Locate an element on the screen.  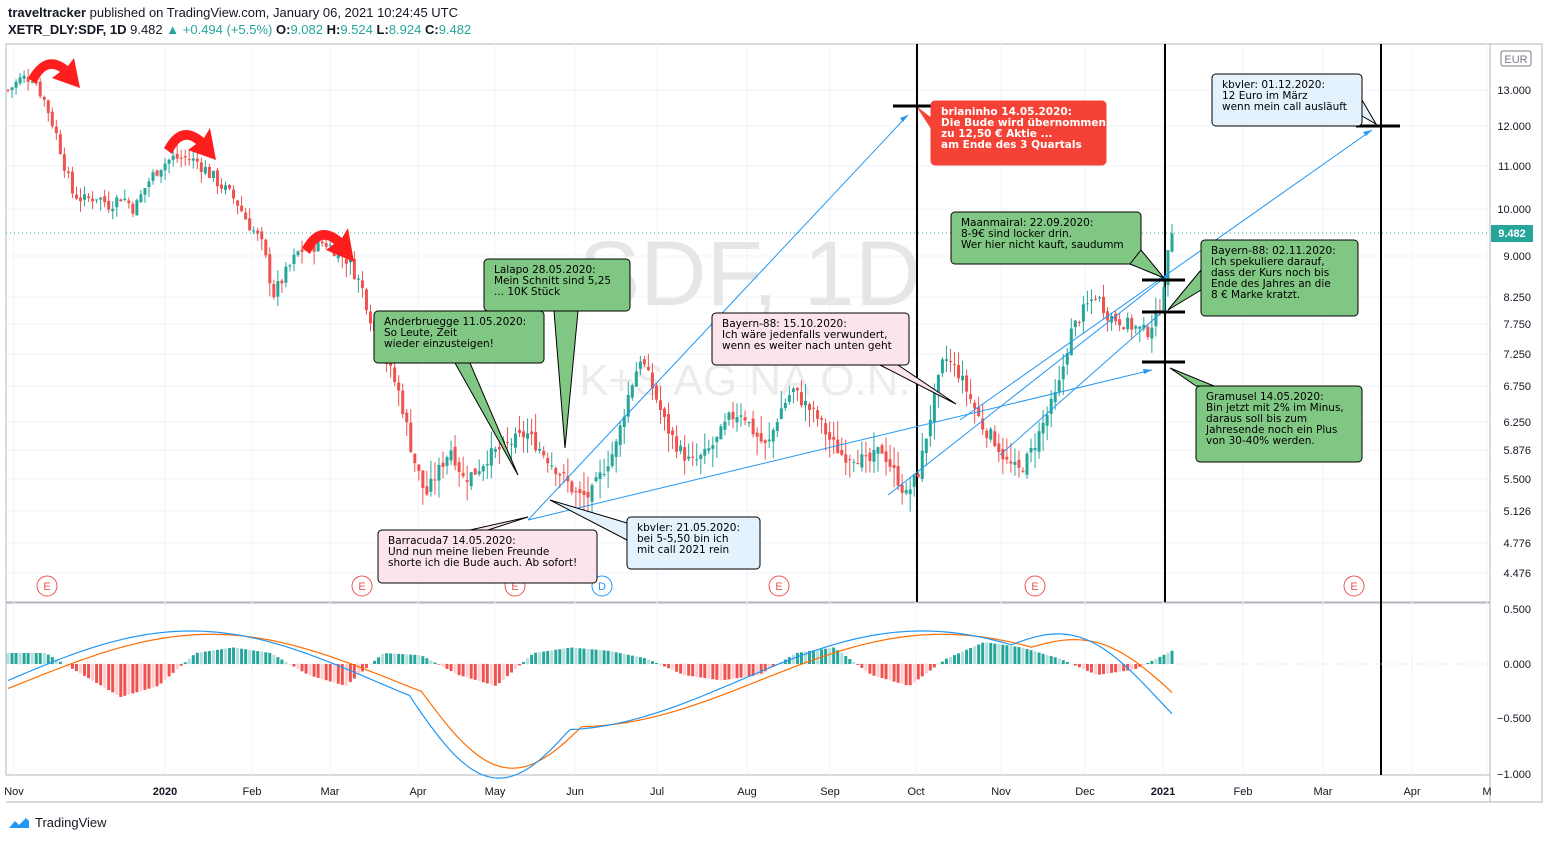
open-label: O: is located at coordinates (283, 29).